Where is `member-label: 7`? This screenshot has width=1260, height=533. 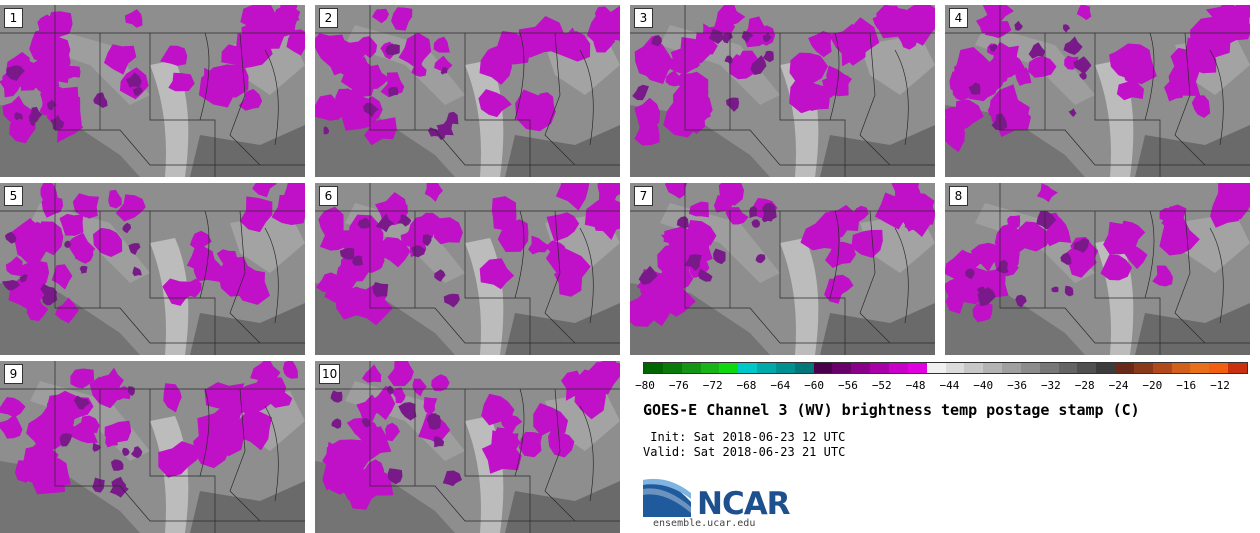
member-label: 7 is located at coordinates (643, 196).